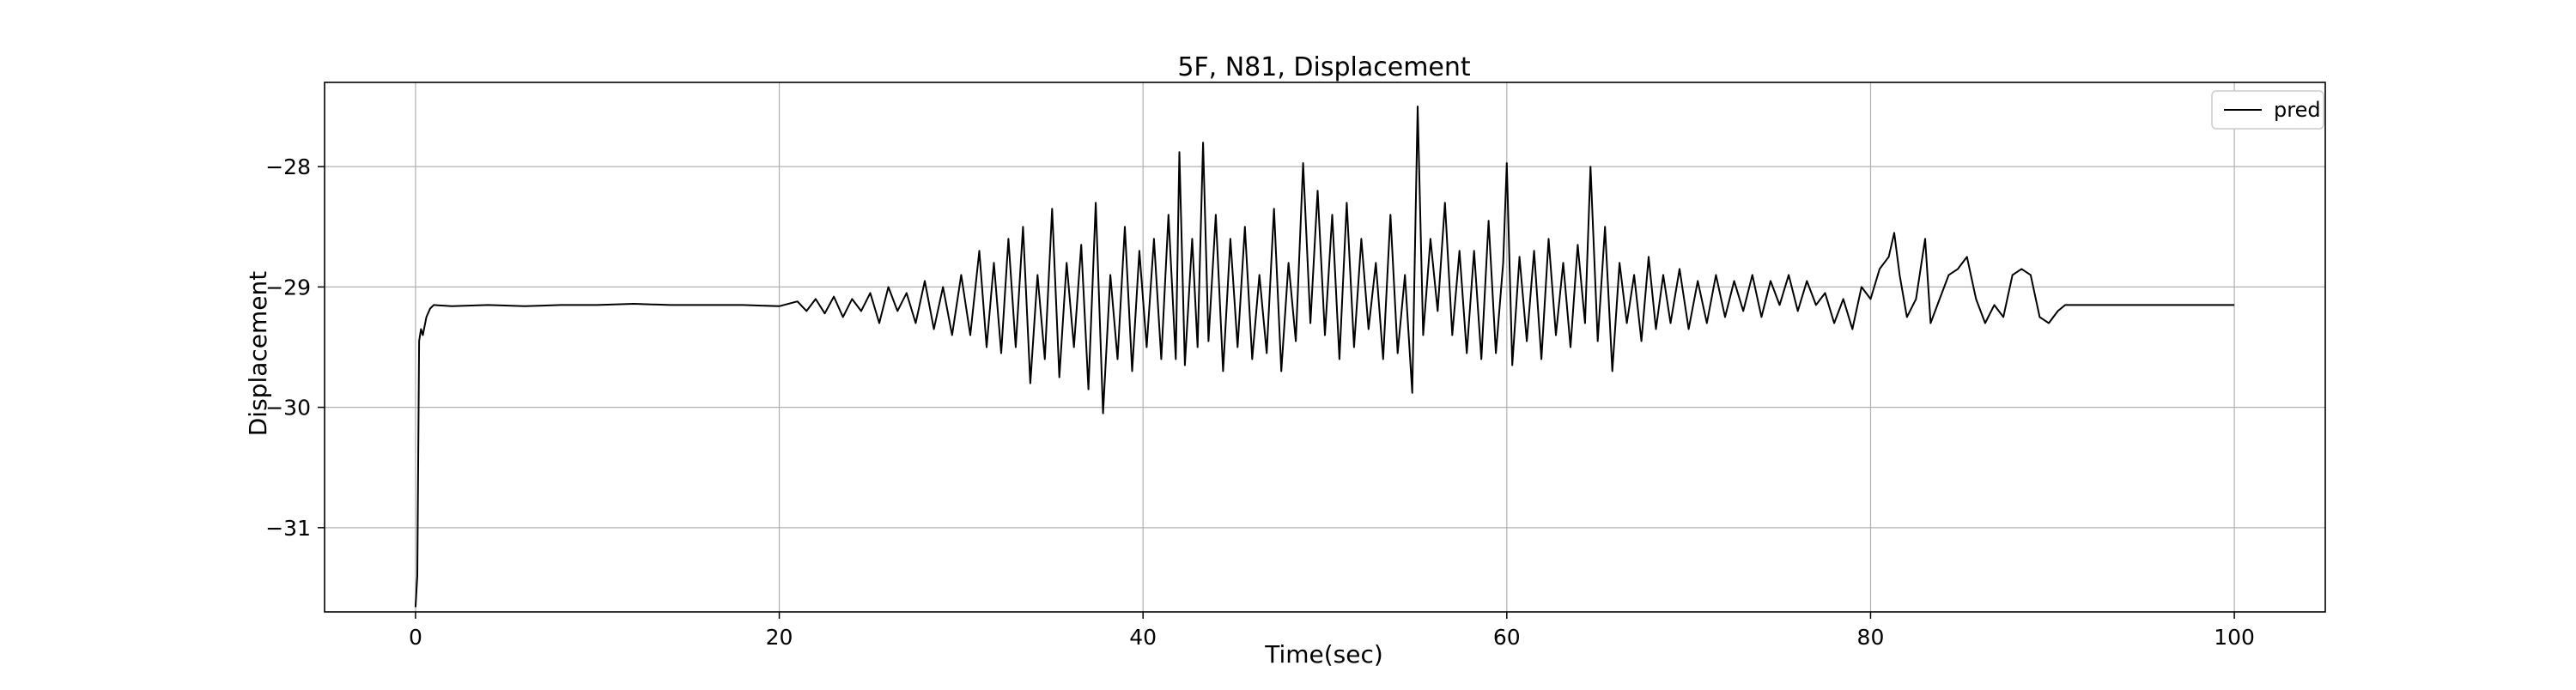 The width and height of the screenshot is (2576, 690). I want to click on legend: pred, so click(2267, 110).